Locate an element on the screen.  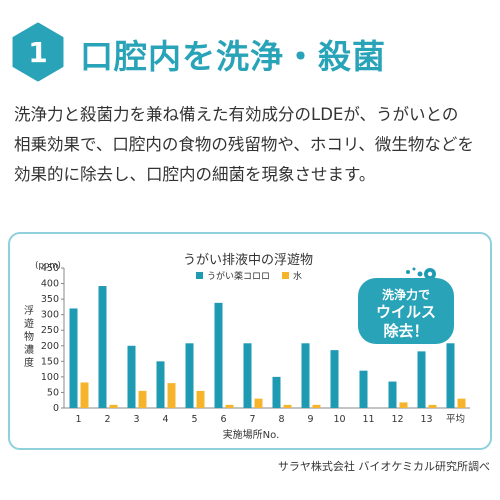
section-header: 1 口腔内を洗浄・殺菌 is located at coordinates (252, 52).